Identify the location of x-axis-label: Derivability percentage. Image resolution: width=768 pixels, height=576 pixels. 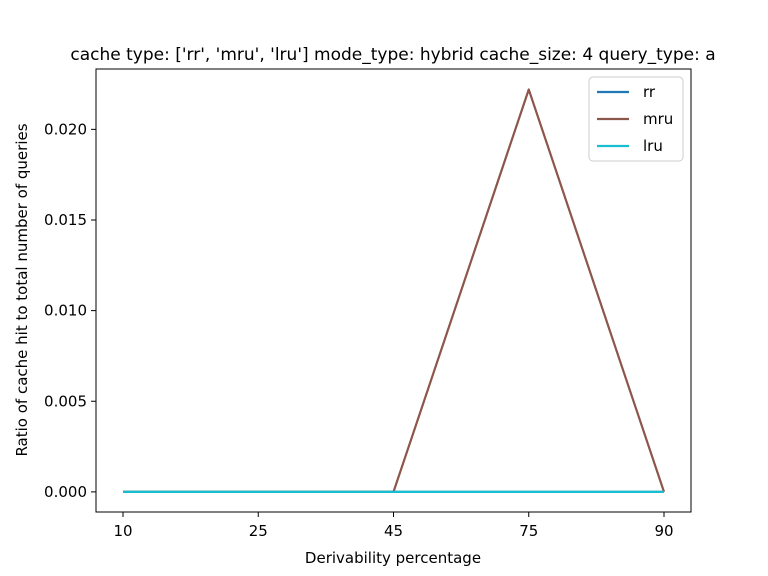
(393, 558).